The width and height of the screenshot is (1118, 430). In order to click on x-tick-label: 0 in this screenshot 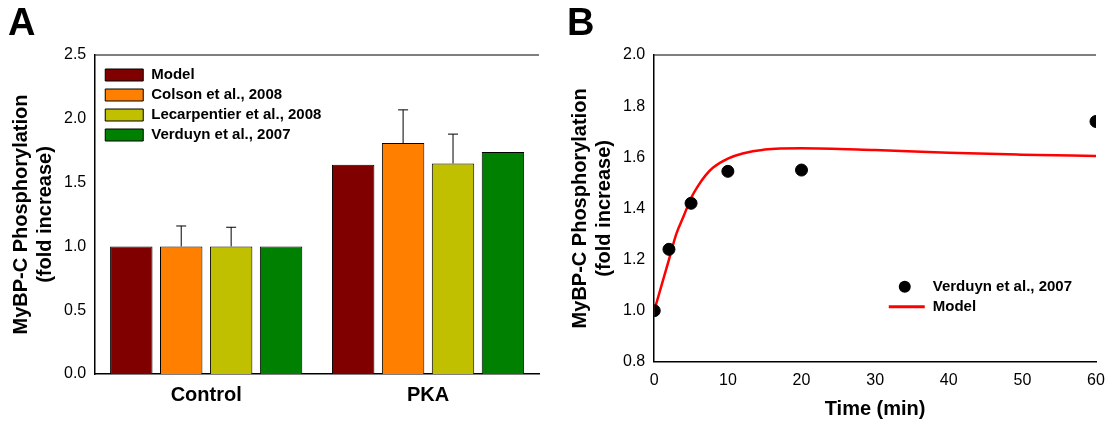, I will do `click(654, 379)`.